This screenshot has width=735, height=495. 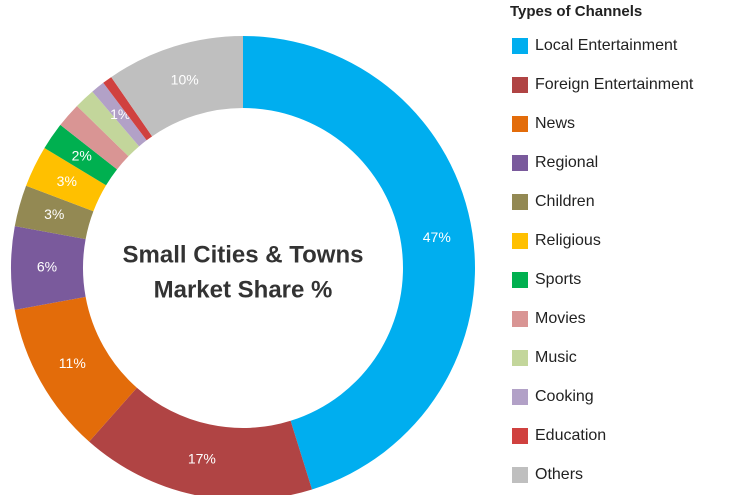 I want to click on legend-label: Foreign Entertainment, so click(x=614, y=84).